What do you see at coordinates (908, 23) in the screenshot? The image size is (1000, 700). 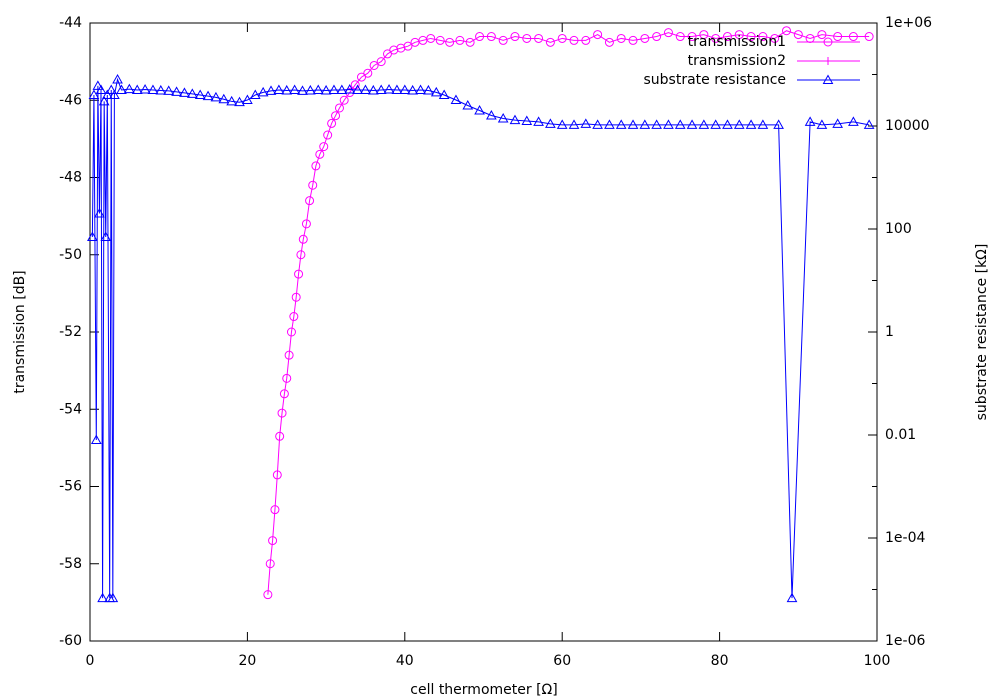 I see `y2-tick-label: 1e+06` at bounding box center [908, 23].